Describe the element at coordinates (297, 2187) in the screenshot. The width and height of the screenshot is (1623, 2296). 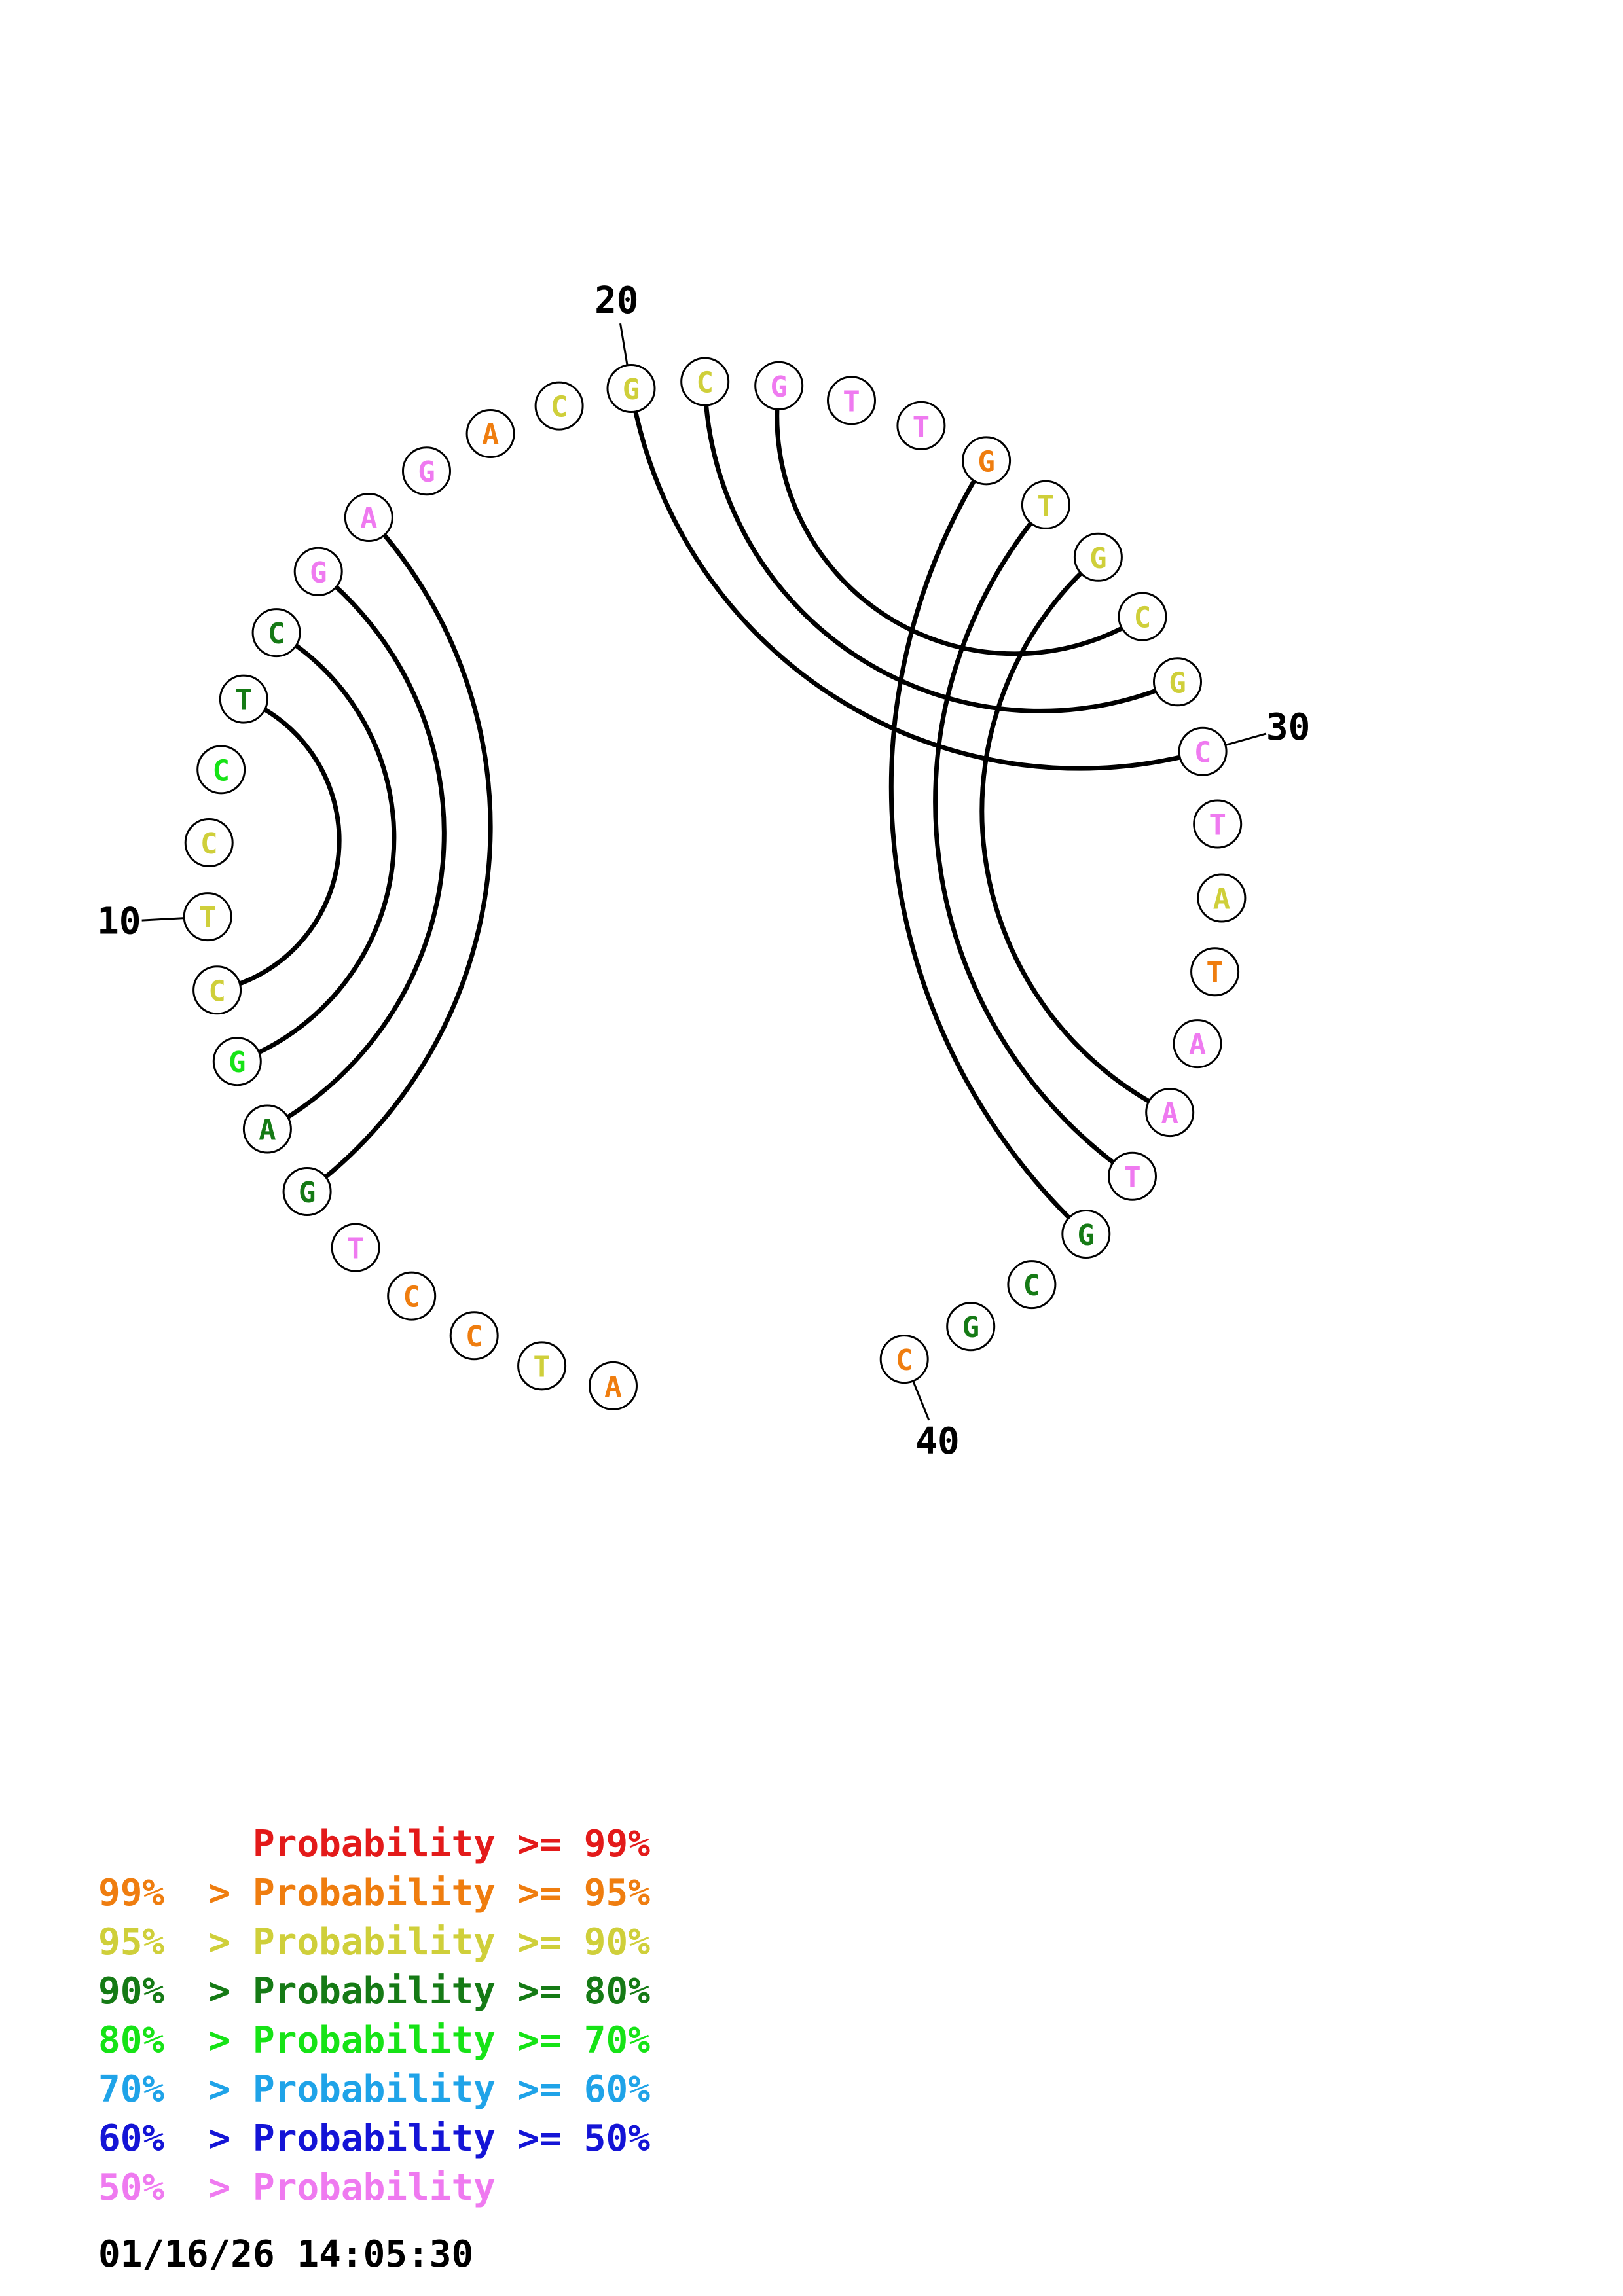
I see `legend-row-7: 50% > Probability` at that location.